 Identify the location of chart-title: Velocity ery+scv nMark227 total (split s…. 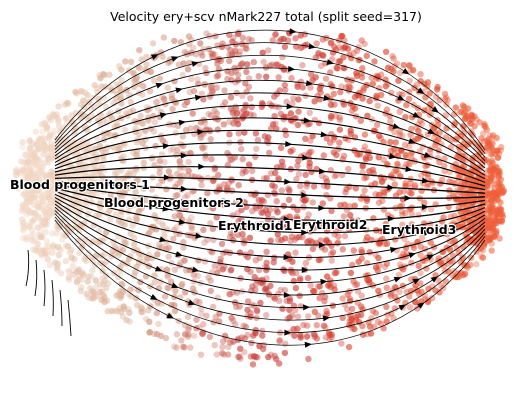
(266, 16).